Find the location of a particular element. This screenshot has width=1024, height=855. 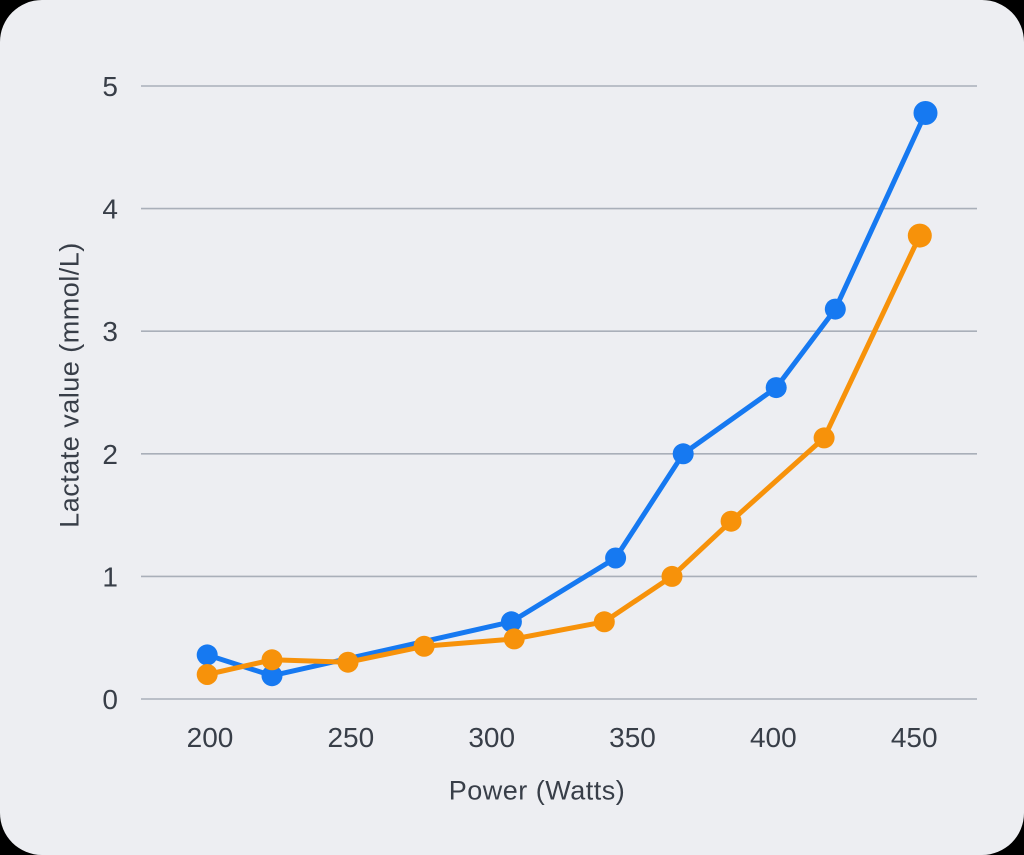

x-tick-label: 350 is located at coordinates (632, 737).